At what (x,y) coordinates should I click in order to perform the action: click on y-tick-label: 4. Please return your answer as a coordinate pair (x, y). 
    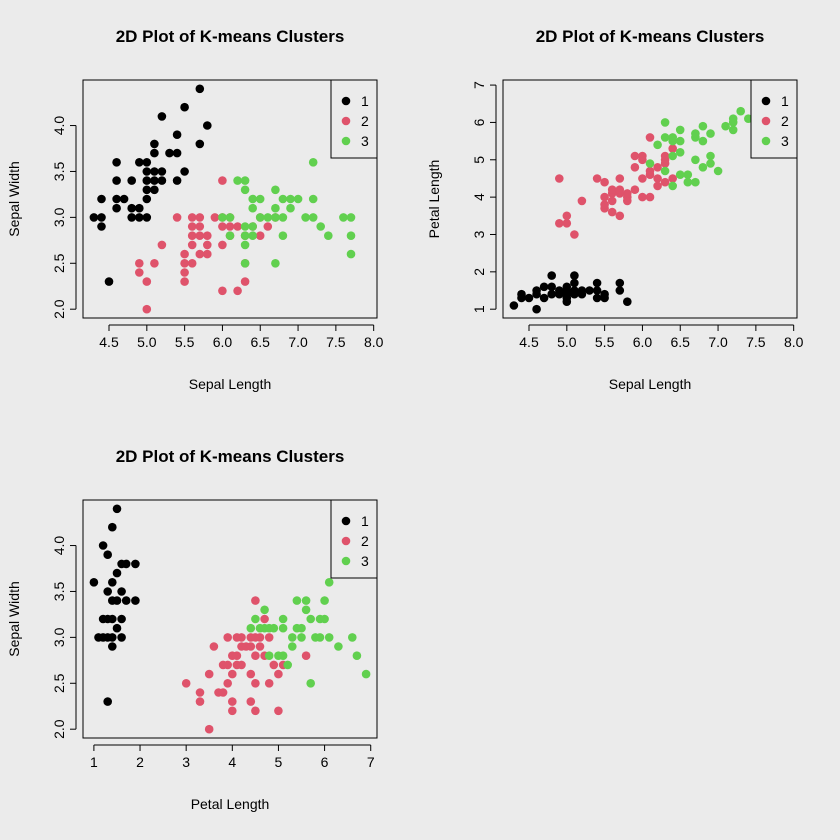
    Looking at the image, I should click on (479, 197).